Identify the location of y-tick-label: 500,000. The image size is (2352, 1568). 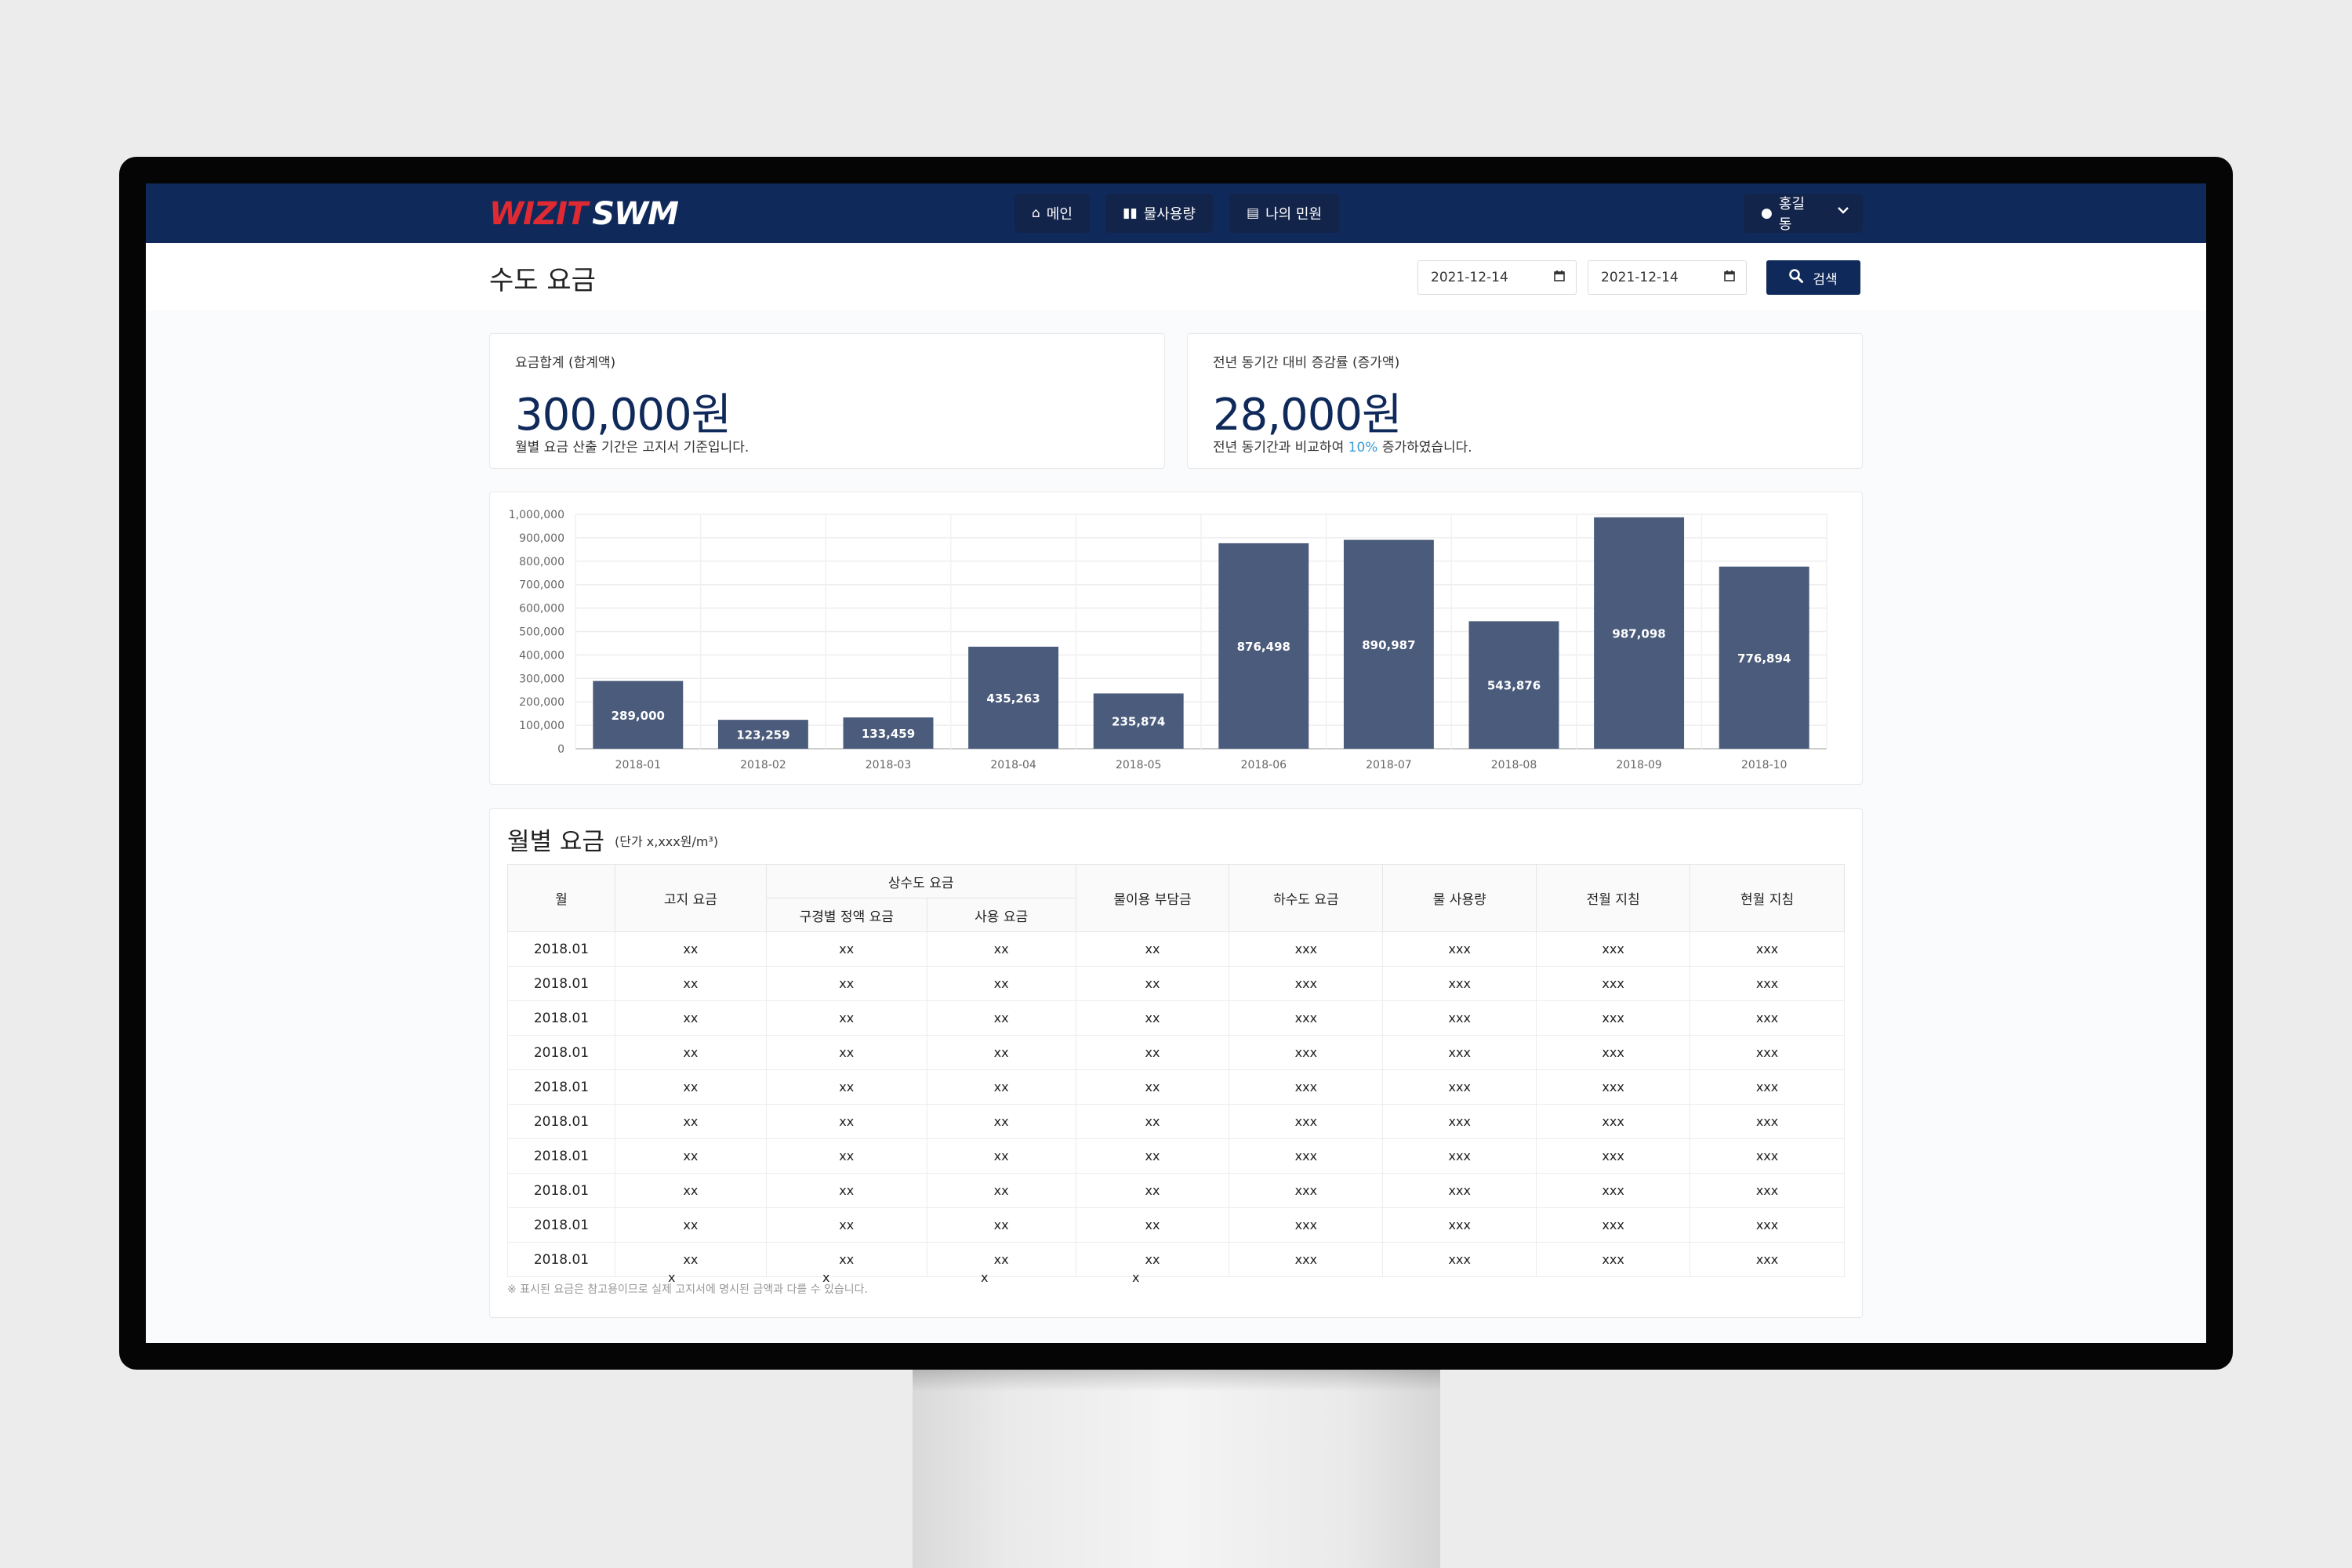
(541, 632).